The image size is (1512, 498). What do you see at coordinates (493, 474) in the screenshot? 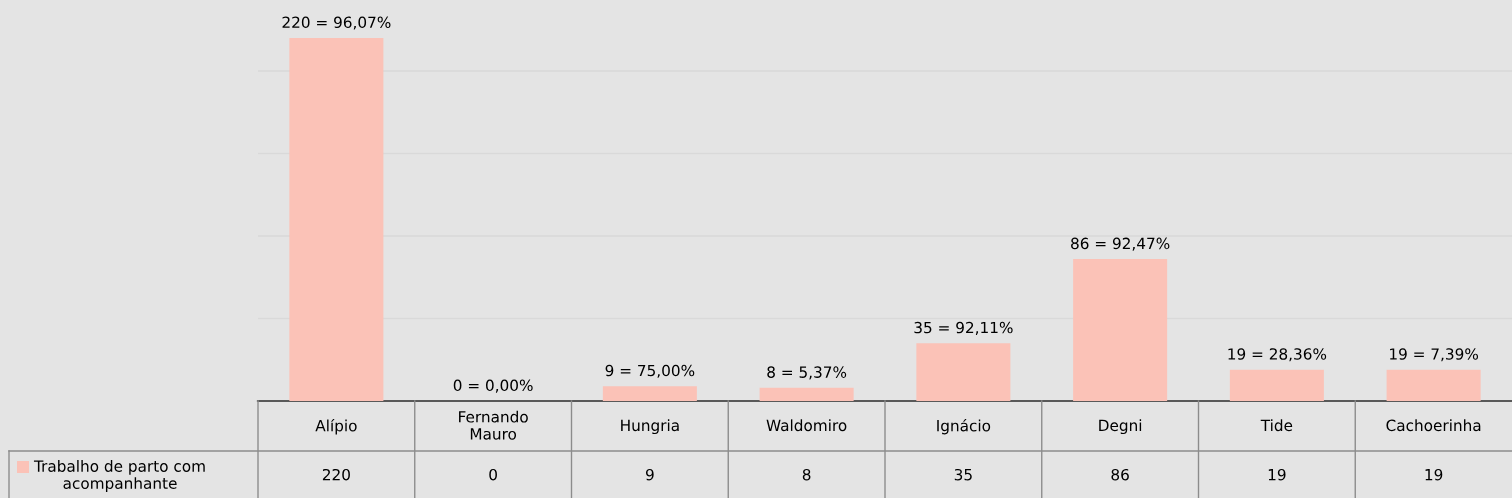
I see `data-label: 0` at bounding box center [493, 474].